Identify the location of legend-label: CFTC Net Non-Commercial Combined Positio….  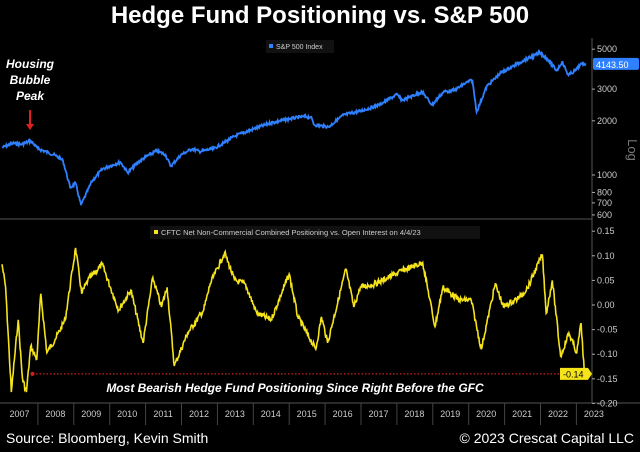
(291, 232).